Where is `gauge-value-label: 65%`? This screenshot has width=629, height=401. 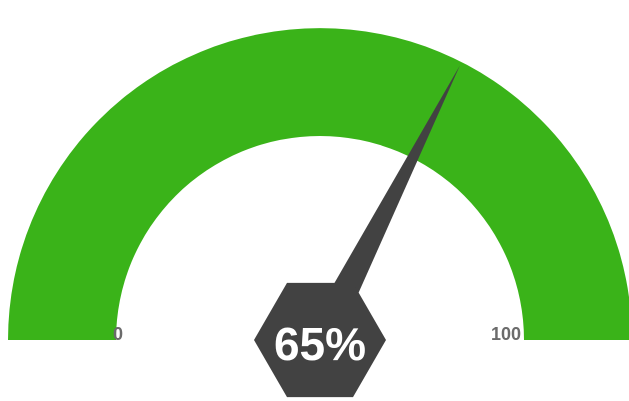 gauge-value-label: 65% is located at coordinates (320, 344).